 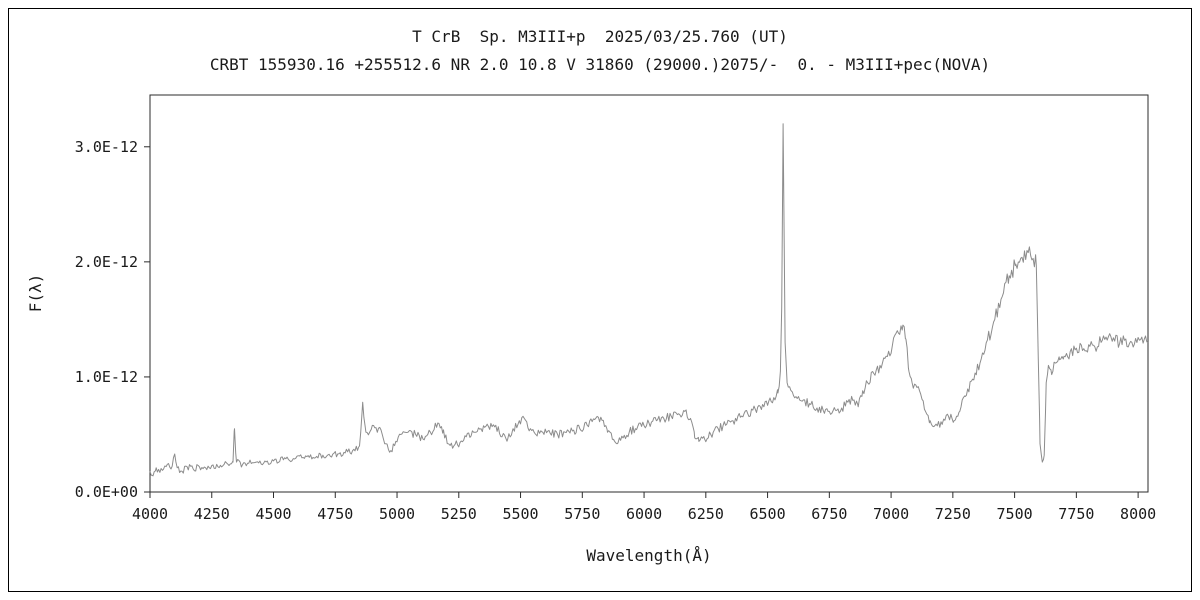 I want to click on x-tick-label: 5500, so click(x=520, y=514).